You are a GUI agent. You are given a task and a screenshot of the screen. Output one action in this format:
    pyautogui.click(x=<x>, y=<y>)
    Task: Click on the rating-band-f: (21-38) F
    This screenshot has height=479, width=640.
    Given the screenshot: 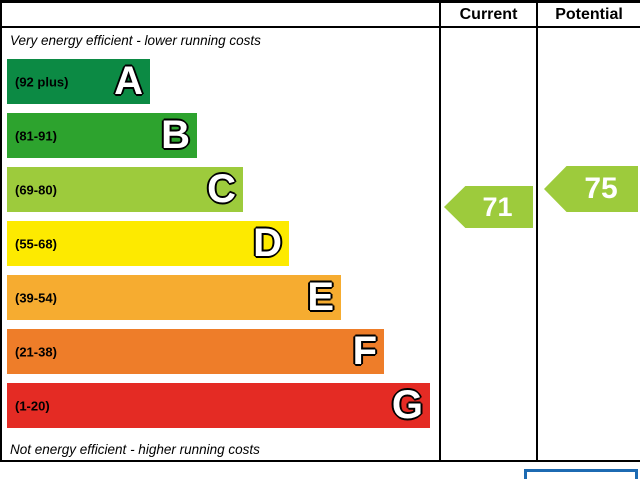 What is the action you would take?
    pyautogui.click(x=195, y=351)
    